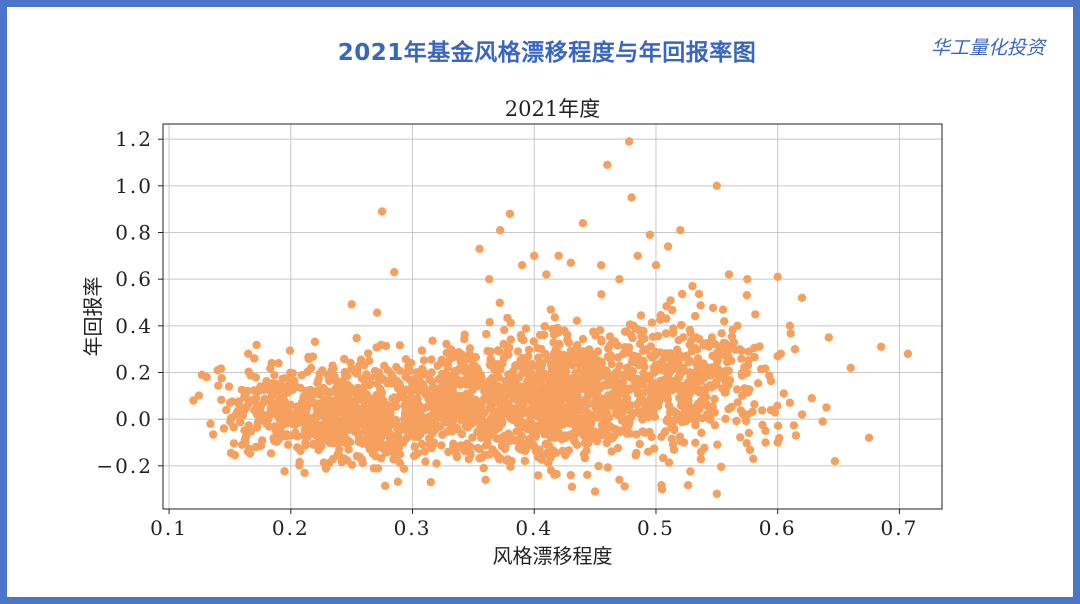 This screenshot has height=604, width=1080. I want to click on page-title: 2021年基金风格漂移程度与年回报率图, so click(547, 53).